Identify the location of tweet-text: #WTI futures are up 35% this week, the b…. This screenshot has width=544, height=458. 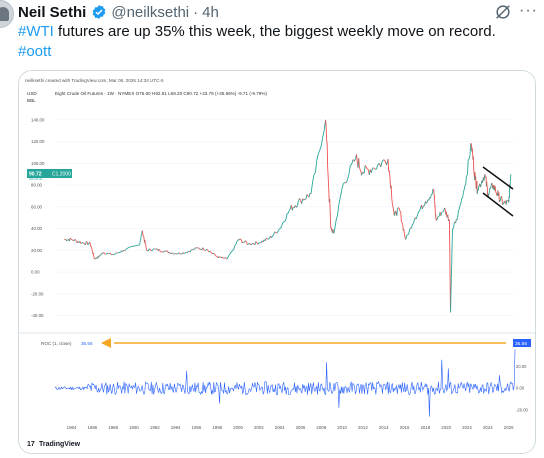
(273, 42).